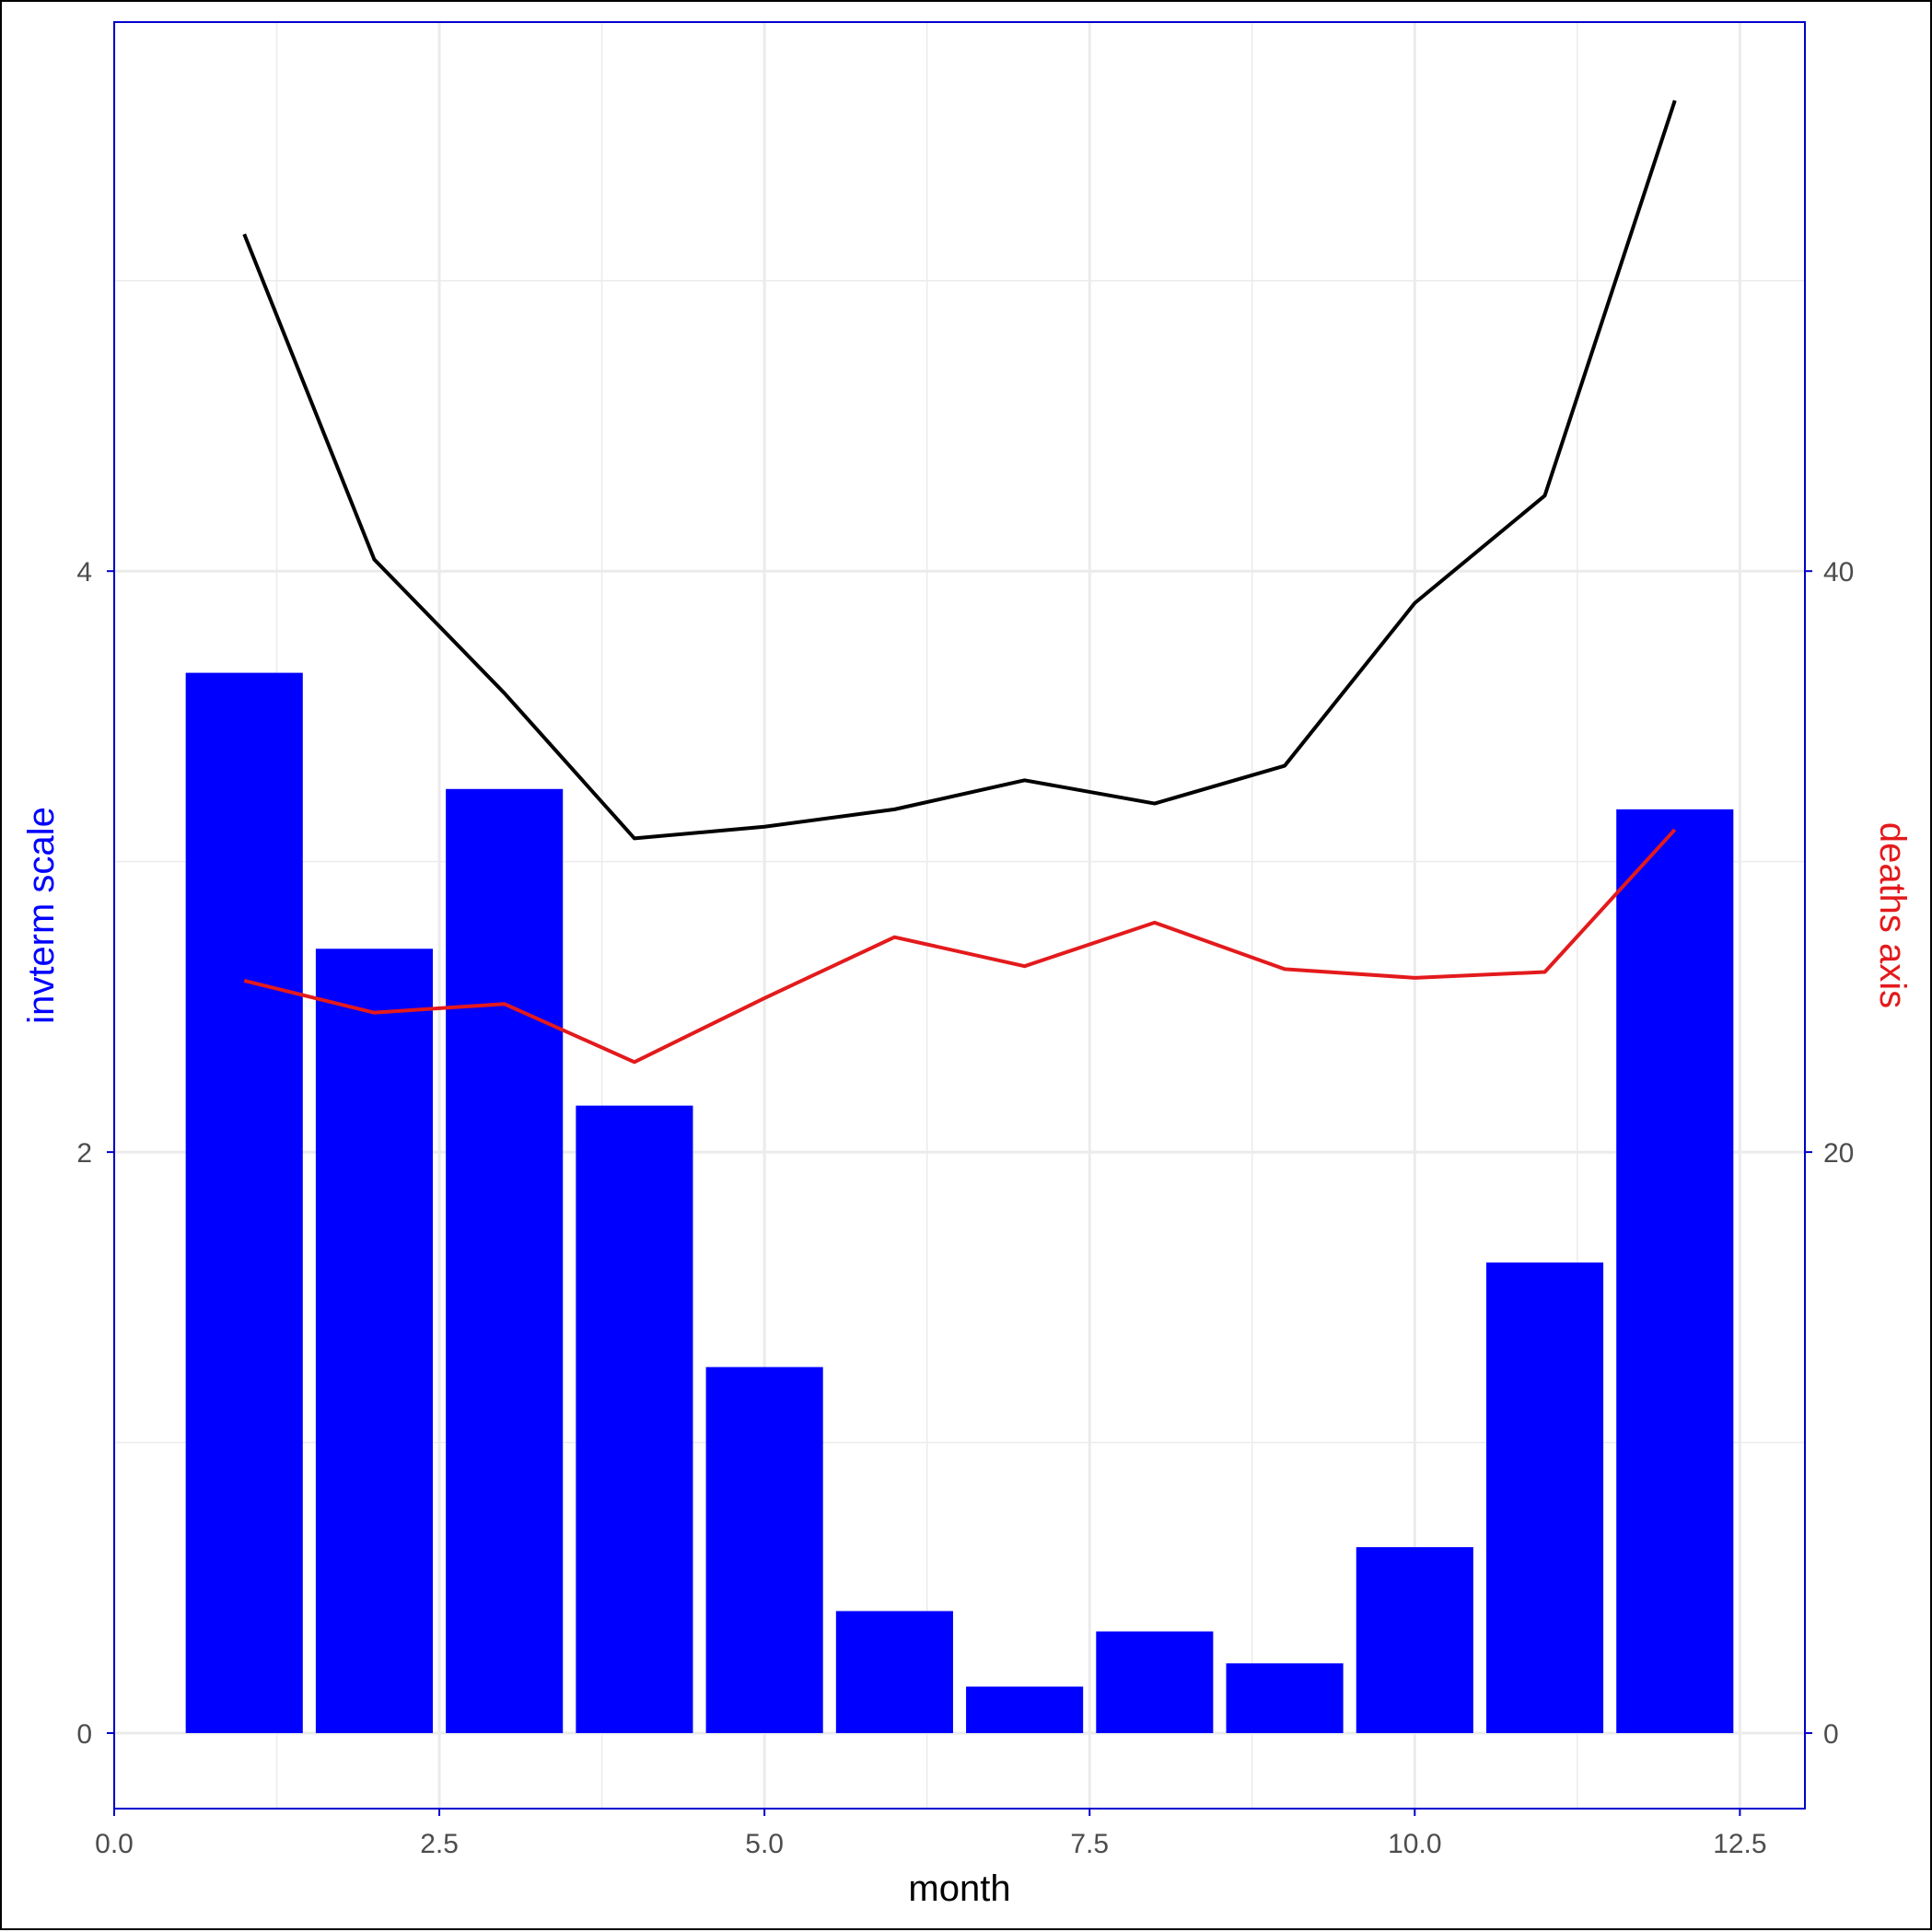 Image resolution: width=1932 pixels, height=1932 pixels. I want to click on x-tick-label: 5.0, so click(764, 1844).